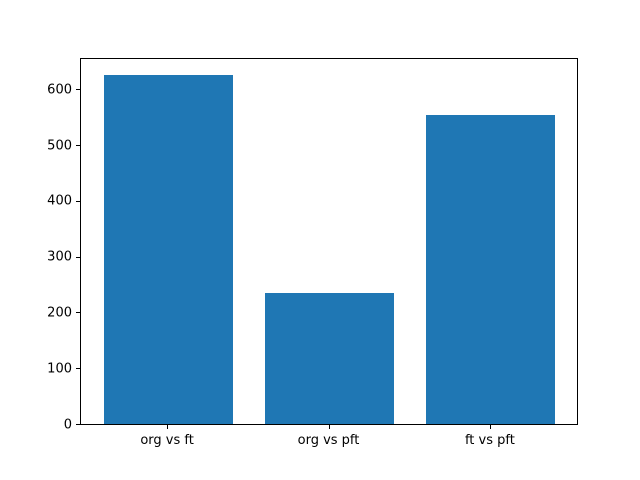 This screenshot has width=640, height=480. Describe the element at coordinates (168, 249) in the screenshot. I see `bar-org-vs-ft` at that location.